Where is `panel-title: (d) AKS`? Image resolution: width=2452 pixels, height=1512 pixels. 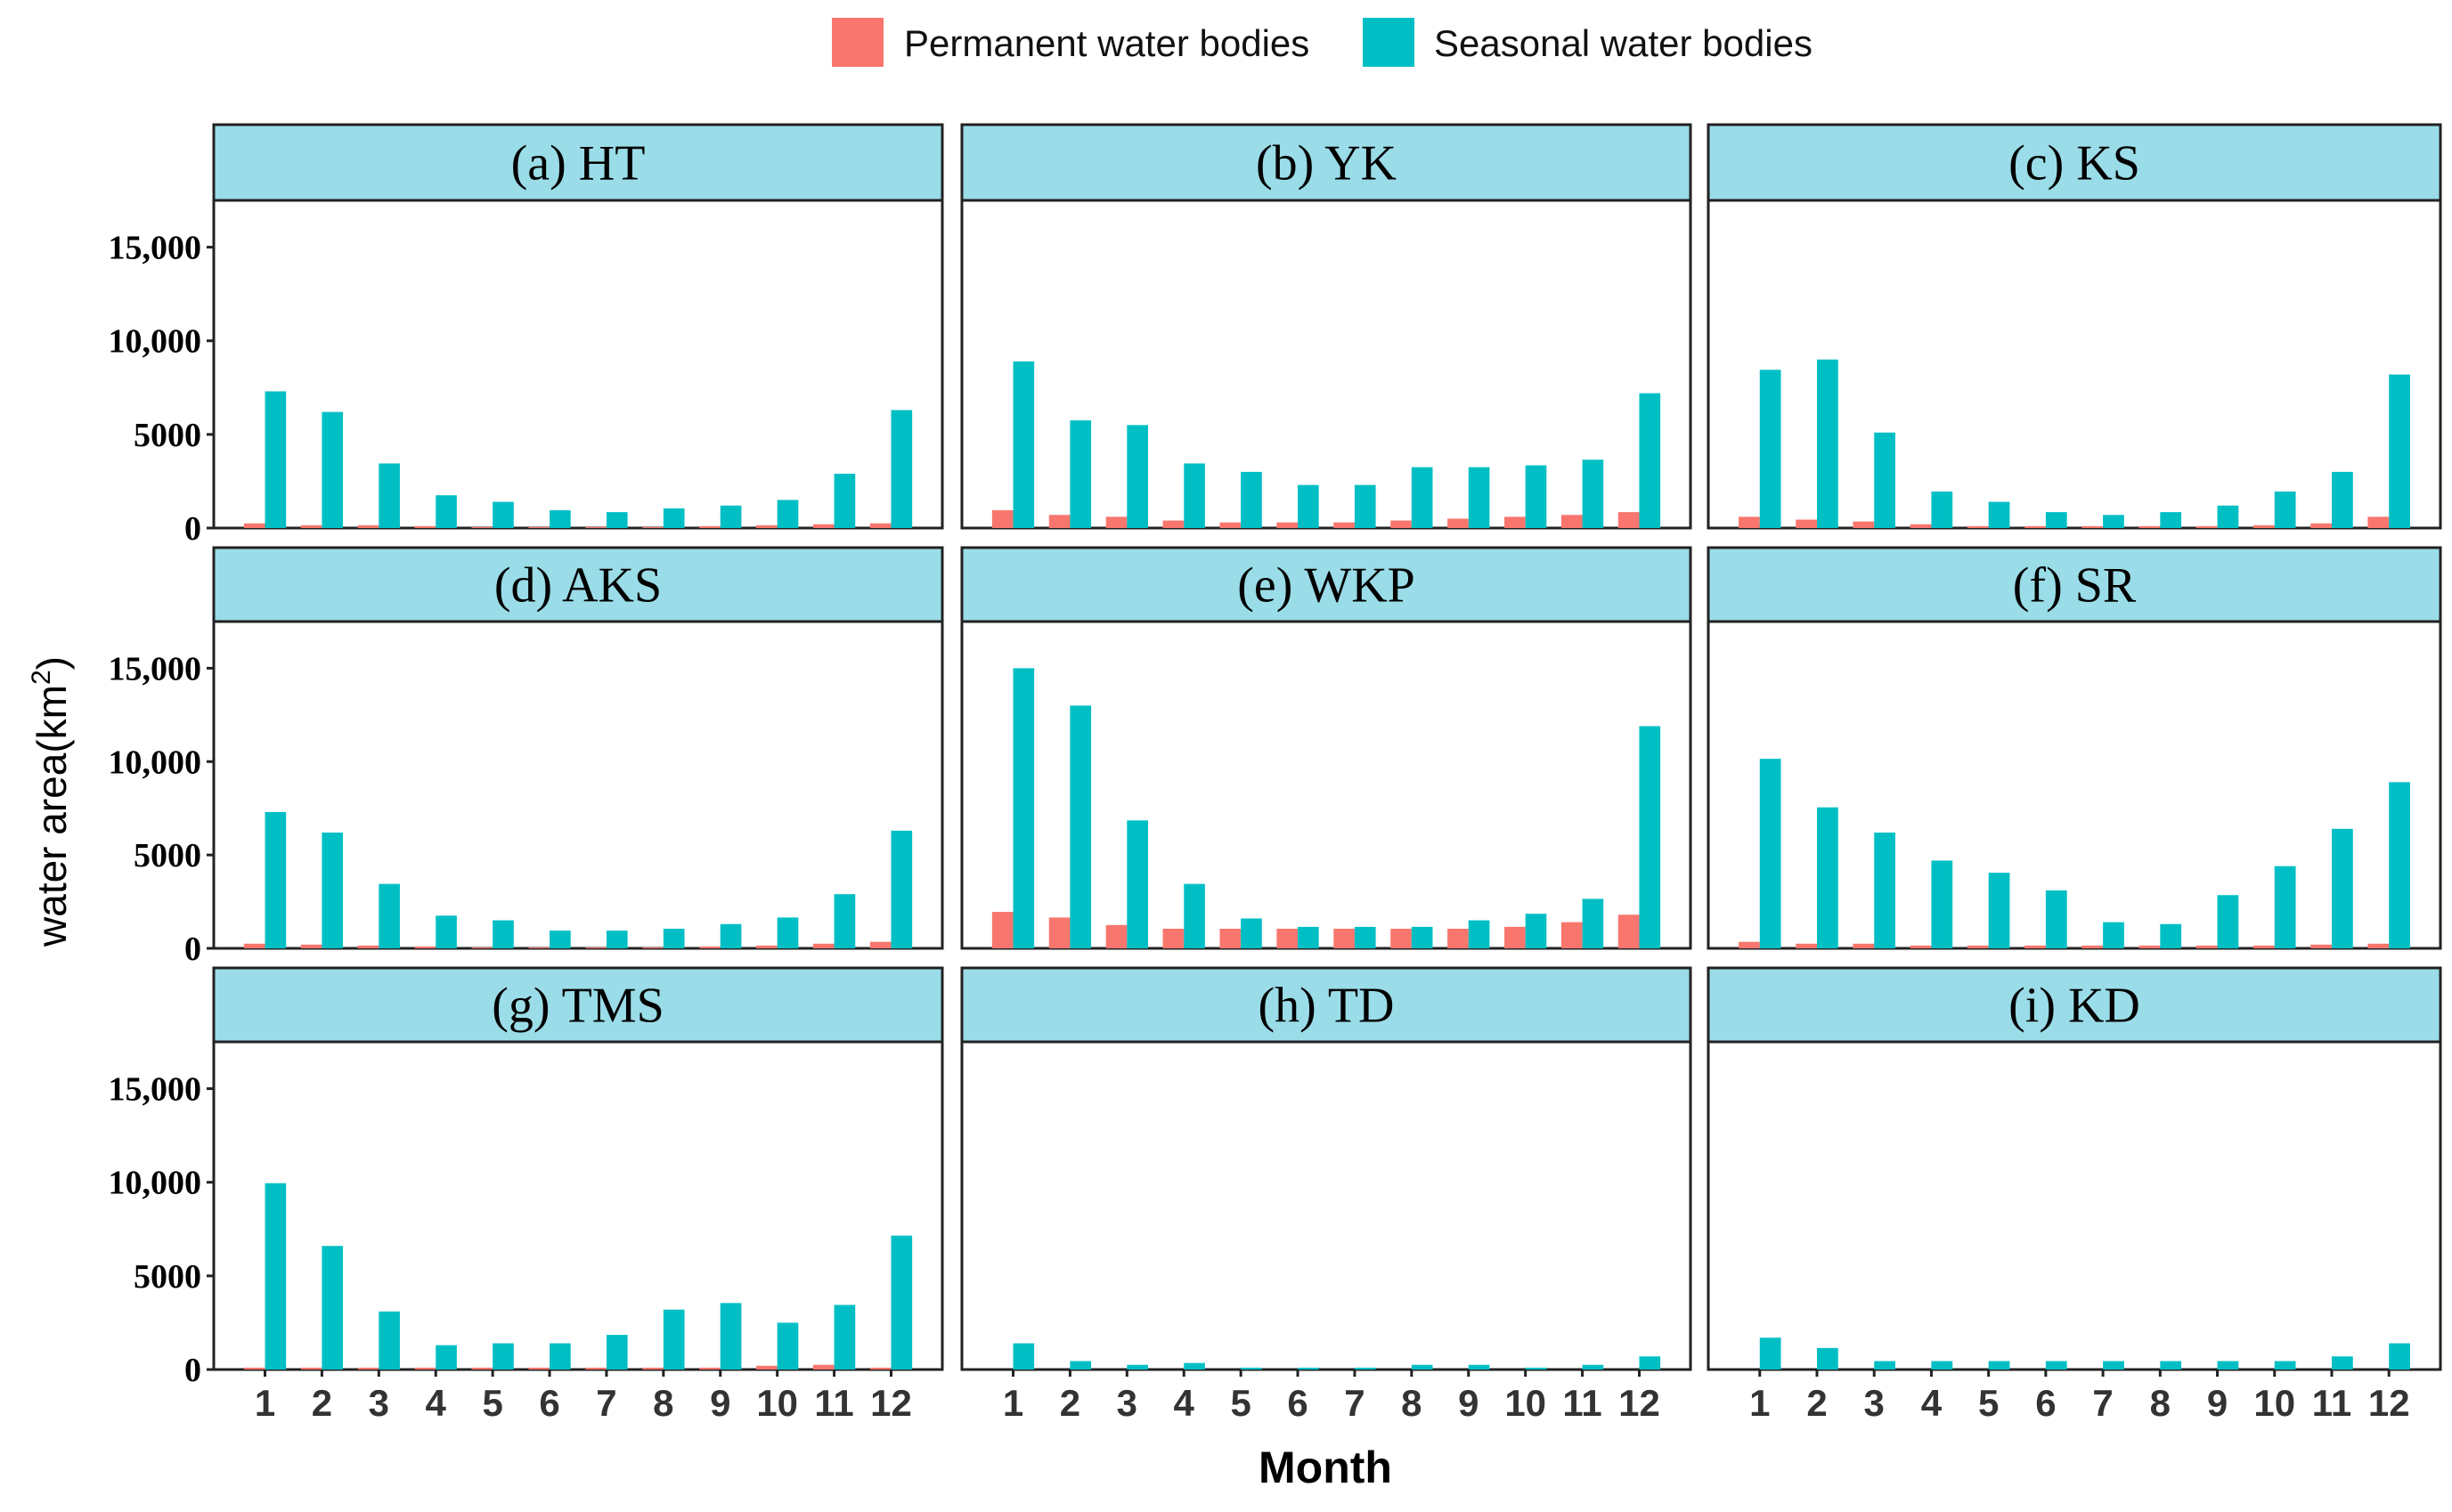
panel-title: (d) AKS is located at coordinates (578, 586).